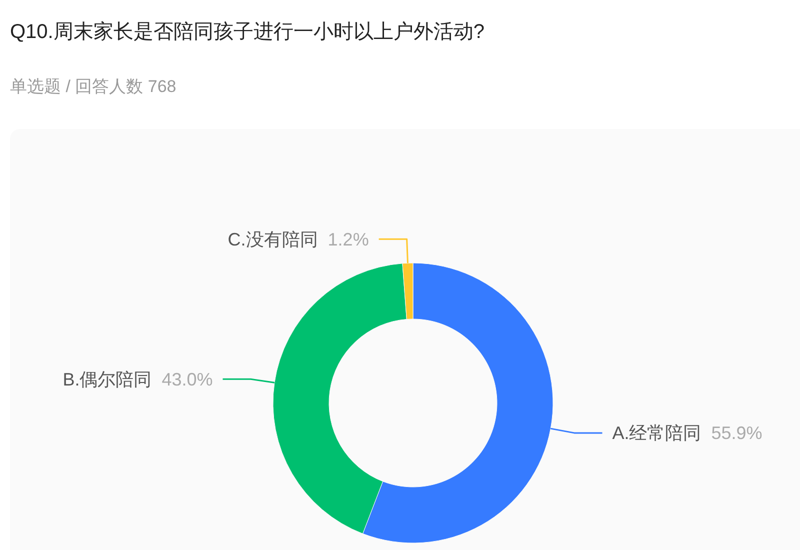 This screenshot has height=550, width=800. What do you see at coordinates (247, 32) in the screenshot?
I see `chart-title: Q10.周末家长是否陪同孩子进行一小时以上户外活动?` at bounding box center [247, 32].